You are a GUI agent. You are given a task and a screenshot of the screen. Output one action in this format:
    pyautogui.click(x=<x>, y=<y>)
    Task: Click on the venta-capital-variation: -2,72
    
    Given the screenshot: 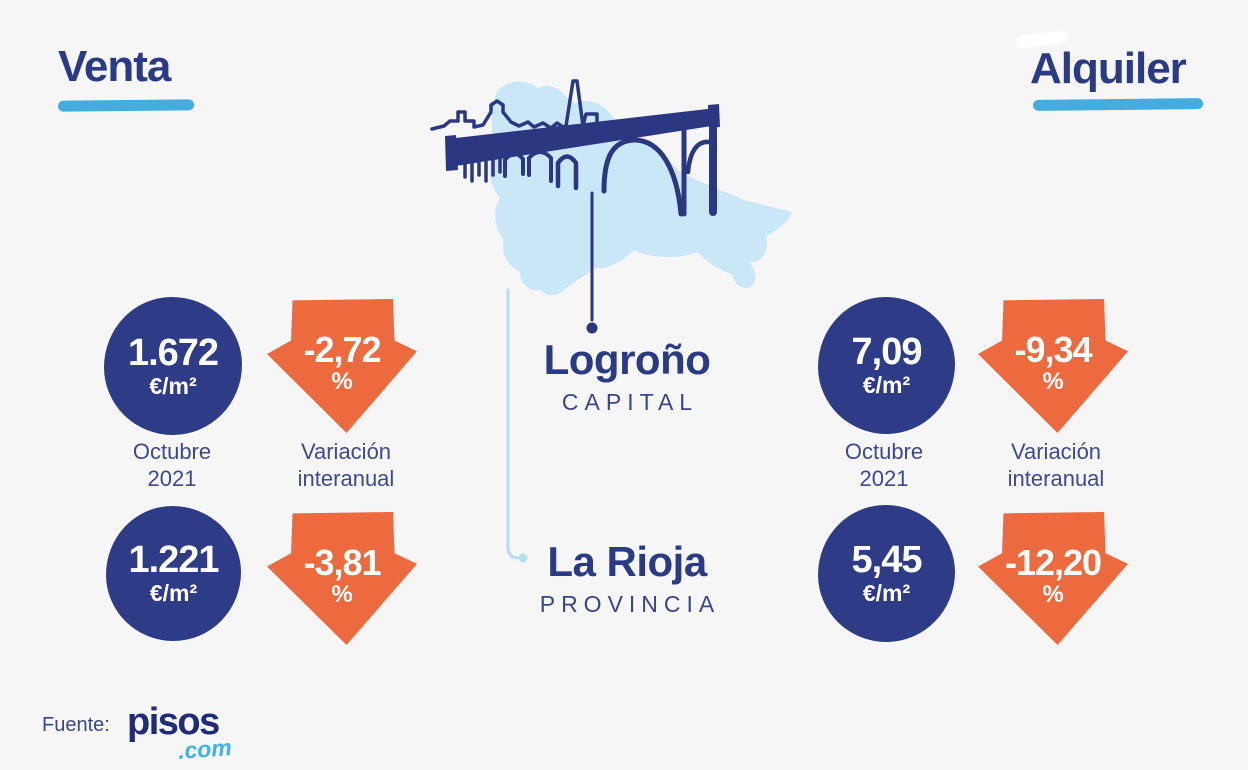 What is the action you would take?
    pyautogui.click(x=342, y=349)
    